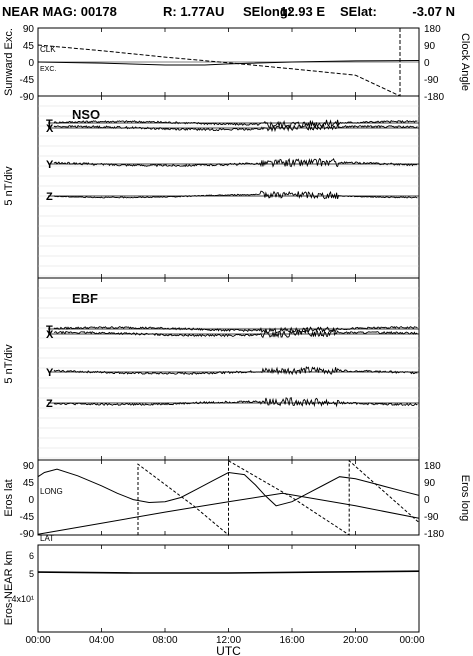 This screenshot has width=473, height=656. What do you see at coordinates (9, 588) in the screenshot?
I see `y-axis-title: Eros-NEAR km` at bounding box center [9, 588].